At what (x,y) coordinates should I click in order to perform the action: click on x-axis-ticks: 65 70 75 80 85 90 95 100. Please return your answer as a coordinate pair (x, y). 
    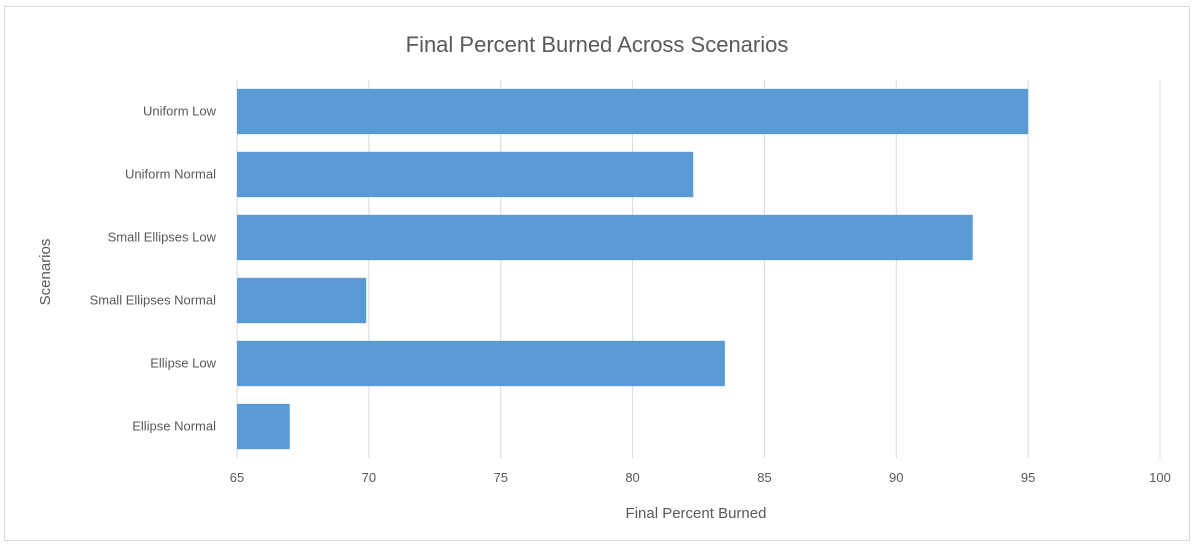
    Looking at the image, I should click on (700, 477).